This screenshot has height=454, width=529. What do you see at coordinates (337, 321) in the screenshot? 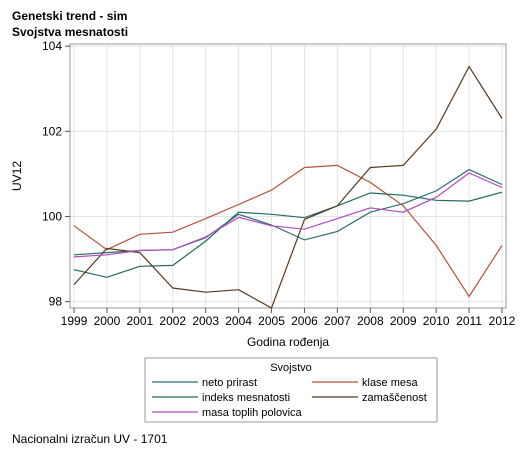
I see `x-tick-label: 2007` at bounding box center [337, 321].